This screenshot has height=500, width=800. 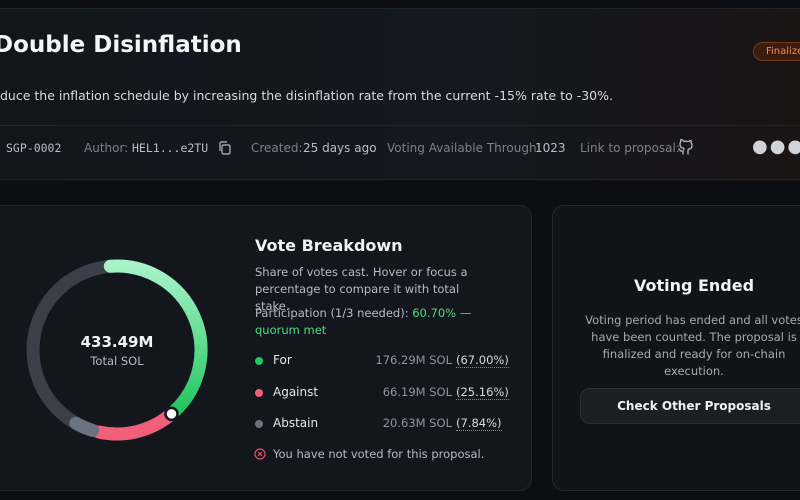 What do you see at coordinates (694, 285) in the screenshot?
I see `ended-title: Voting Ended` at bounding box center [694, 285].